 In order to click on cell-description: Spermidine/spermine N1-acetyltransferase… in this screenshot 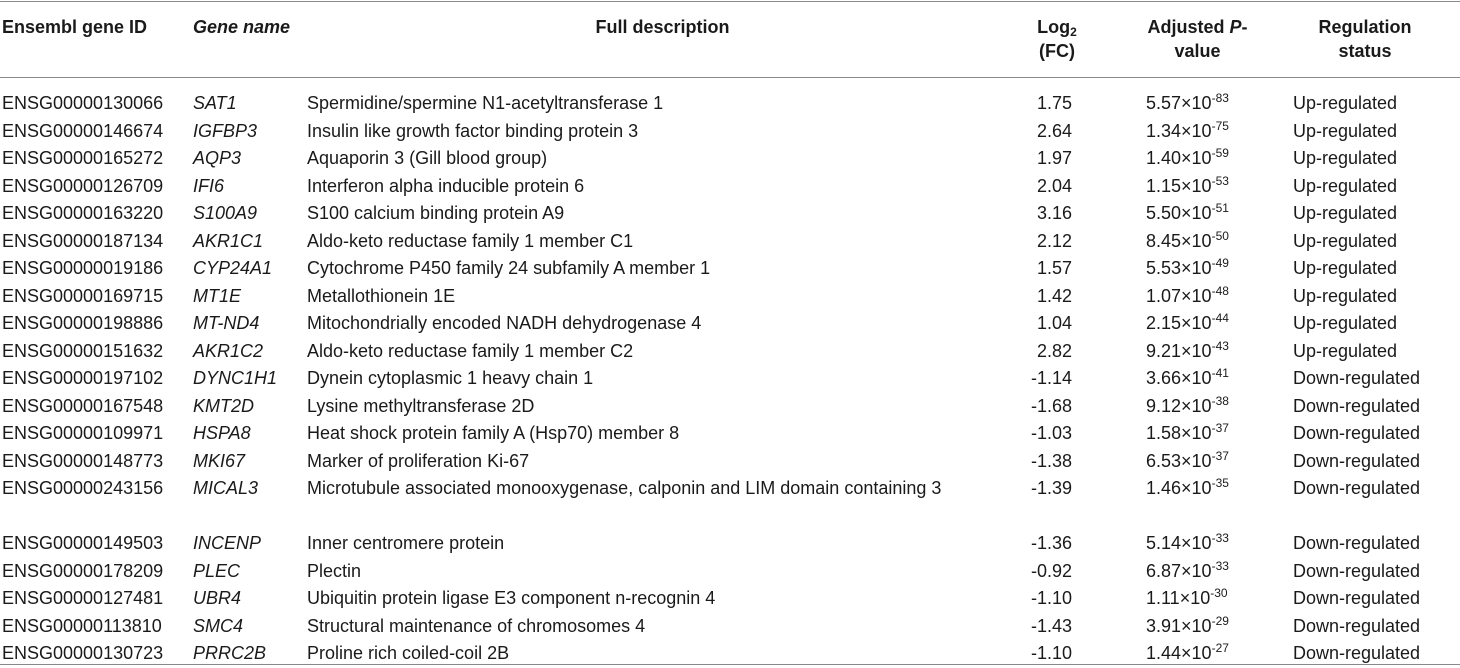, I will do `click(485, 103)`.